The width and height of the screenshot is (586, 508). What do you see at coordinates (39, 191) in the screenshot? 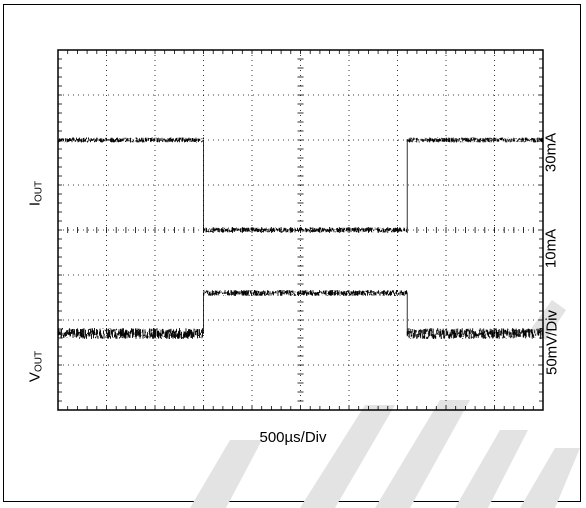
I see `iout-label-sub: OUT` at bounding box center [39, 191].